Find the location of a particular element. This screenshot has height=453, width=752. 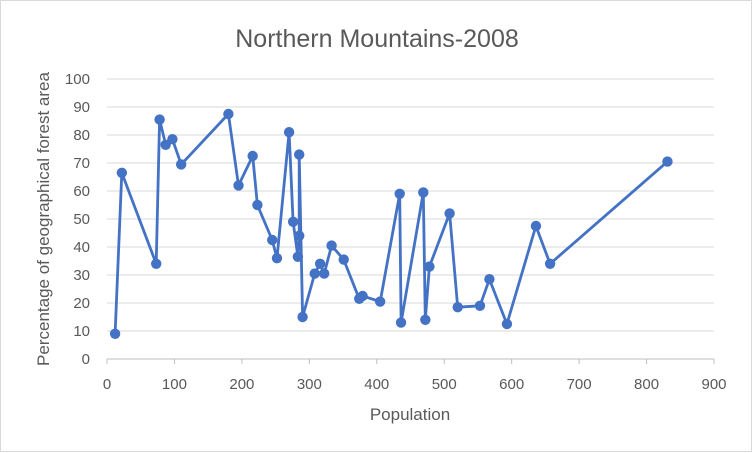

y-tick-label: 100 is located at coordinates (77, 79).